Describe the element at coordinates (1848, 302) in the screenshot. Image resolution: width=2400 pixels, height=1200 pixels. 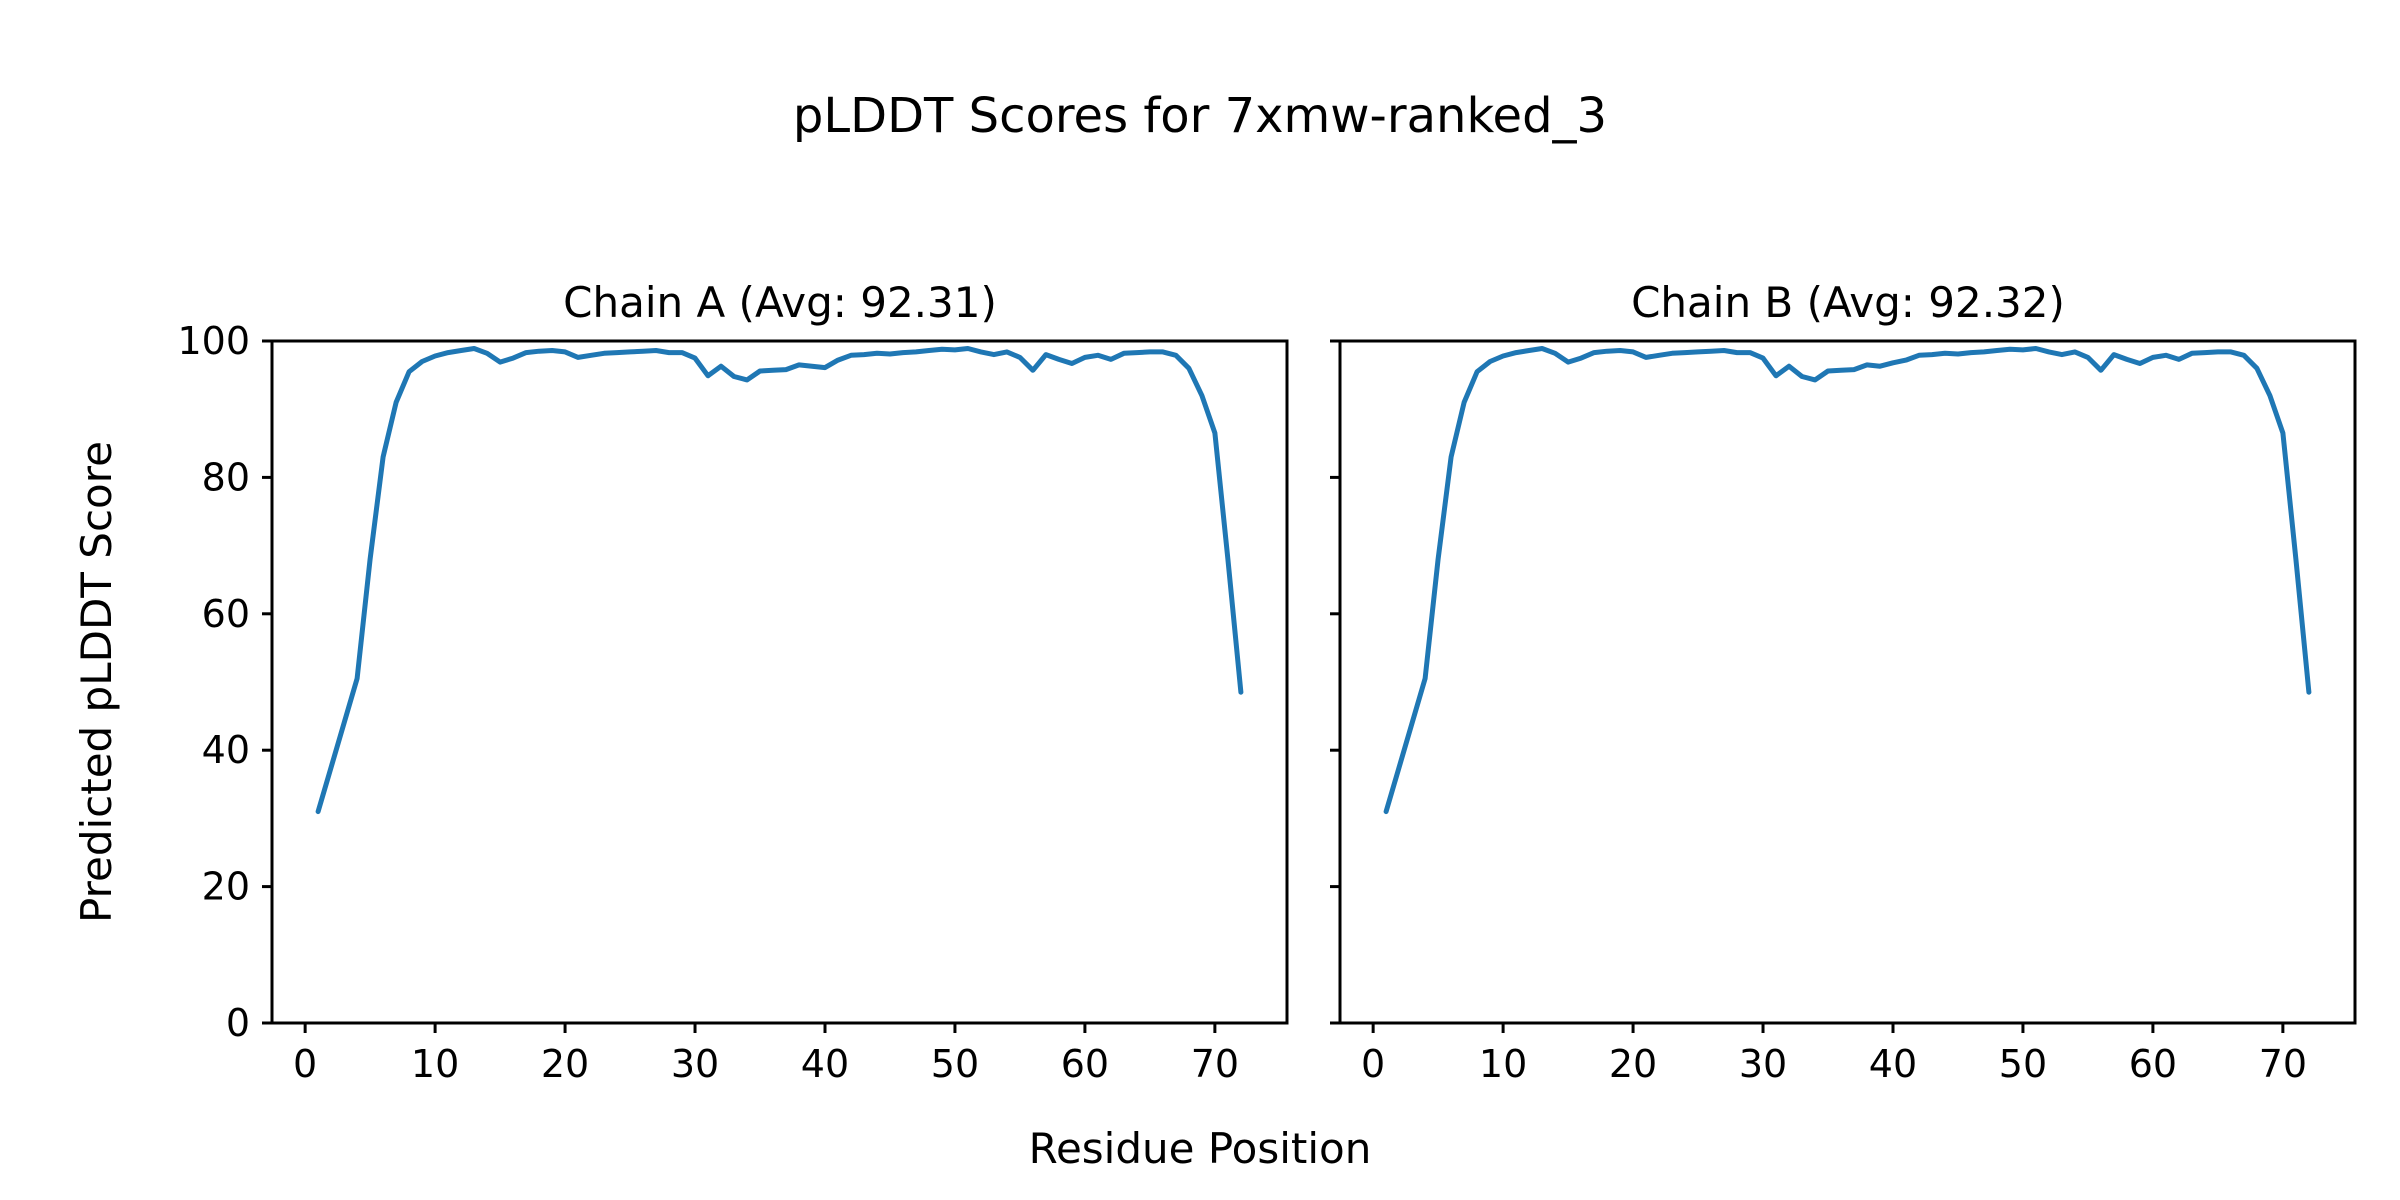
I see `chain-b-title: Chain B (Avg: 92.32)` at that location.